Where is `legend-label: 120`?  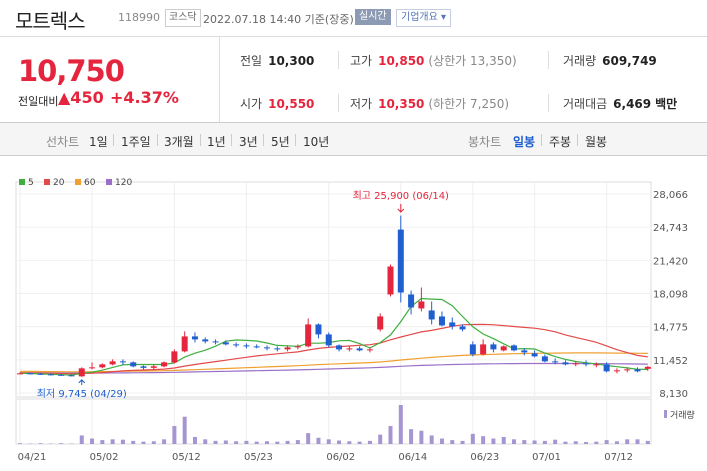 legend-label: 120 is located at coordinates (123, 183).